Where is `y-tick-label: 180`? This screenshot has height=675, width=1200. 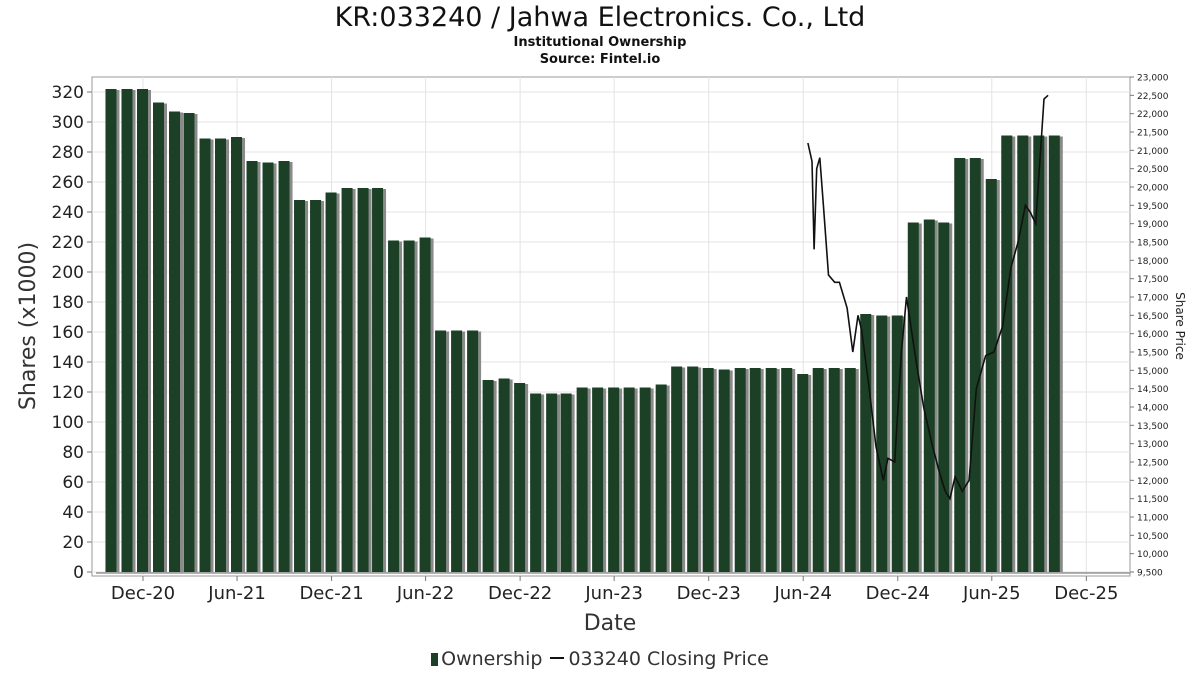
y-tick-label: 180 is located at coordinates (68, 303).